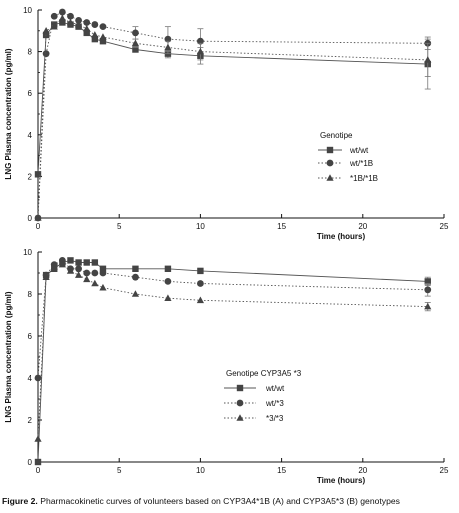 This screenshot has height=513, width=459. I want to click on legend-label: *3/*3, so click(275, 418).